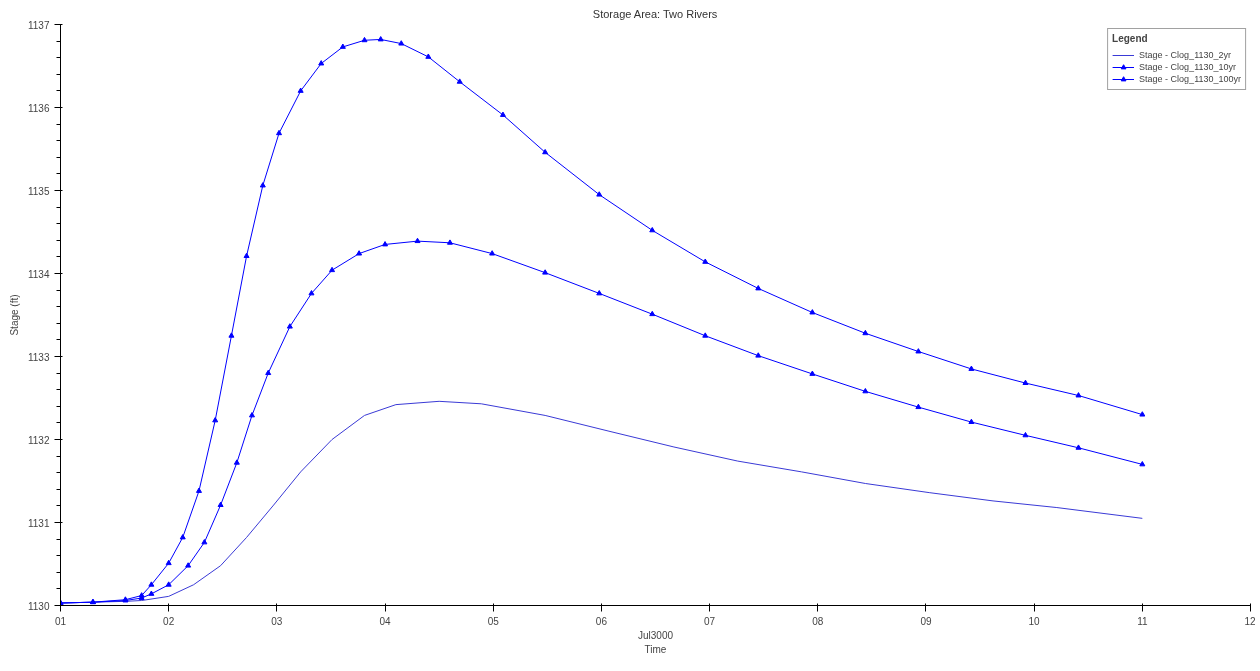 This screenshot has height=671, width=1260. I want to click on x-tick-label: 06, so click(601, 621).